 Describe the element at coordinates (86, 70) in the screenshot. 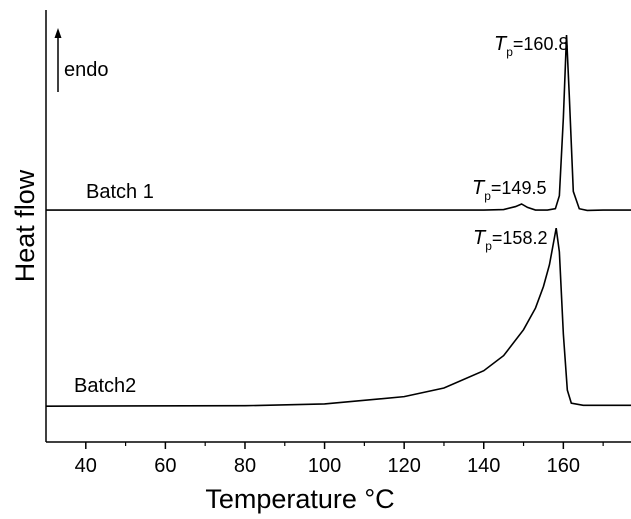

I see `endo-label: endo` at that location.